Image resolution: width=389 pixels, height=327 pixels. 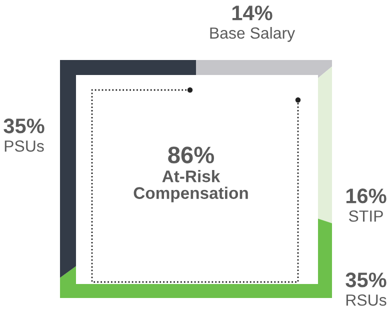 What do you see at coordinates (366, 300) in the screenshot?
I see `slice-label: RSUs` at bounding box center [366, 300].